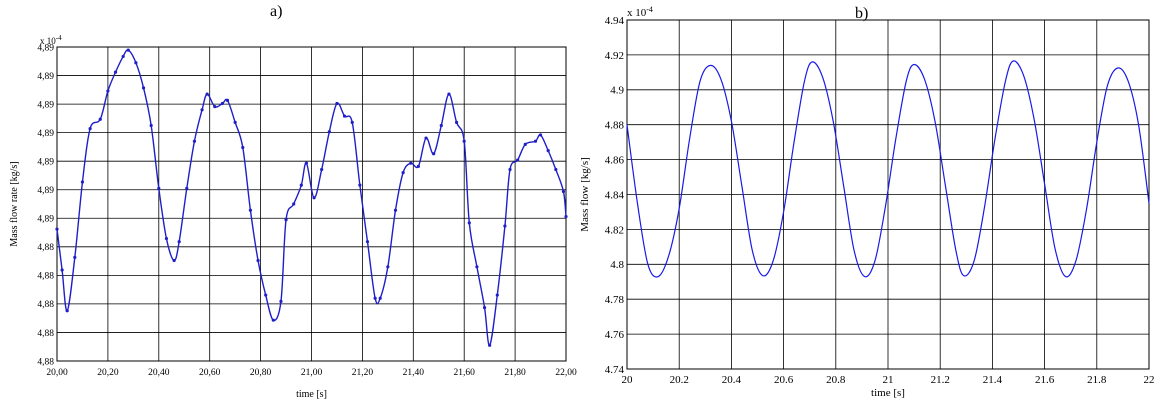 This screenshot has height=410, width=1162. I want to click on y-tick-label: 4.9, so click(617, 91).